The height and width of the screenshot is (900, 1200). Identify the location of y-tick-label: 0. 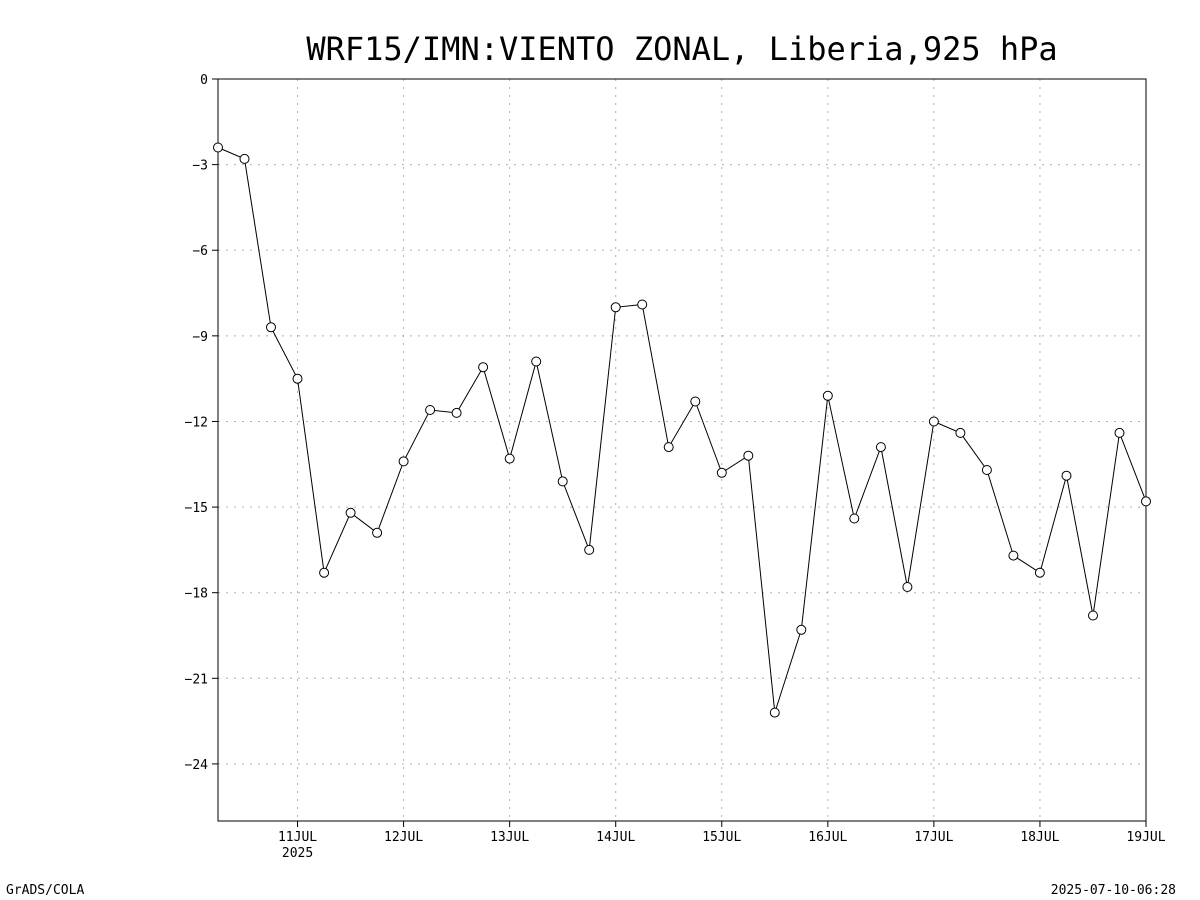
(204, 80).